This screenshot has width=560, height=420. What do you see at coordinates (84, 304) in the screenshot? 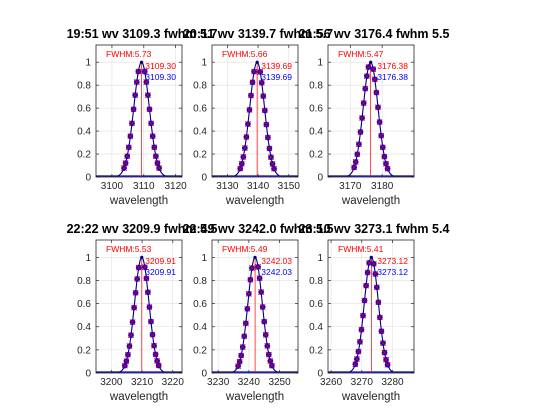
I see `y-tick-label: 0.6` at bounding box center [84, 304].